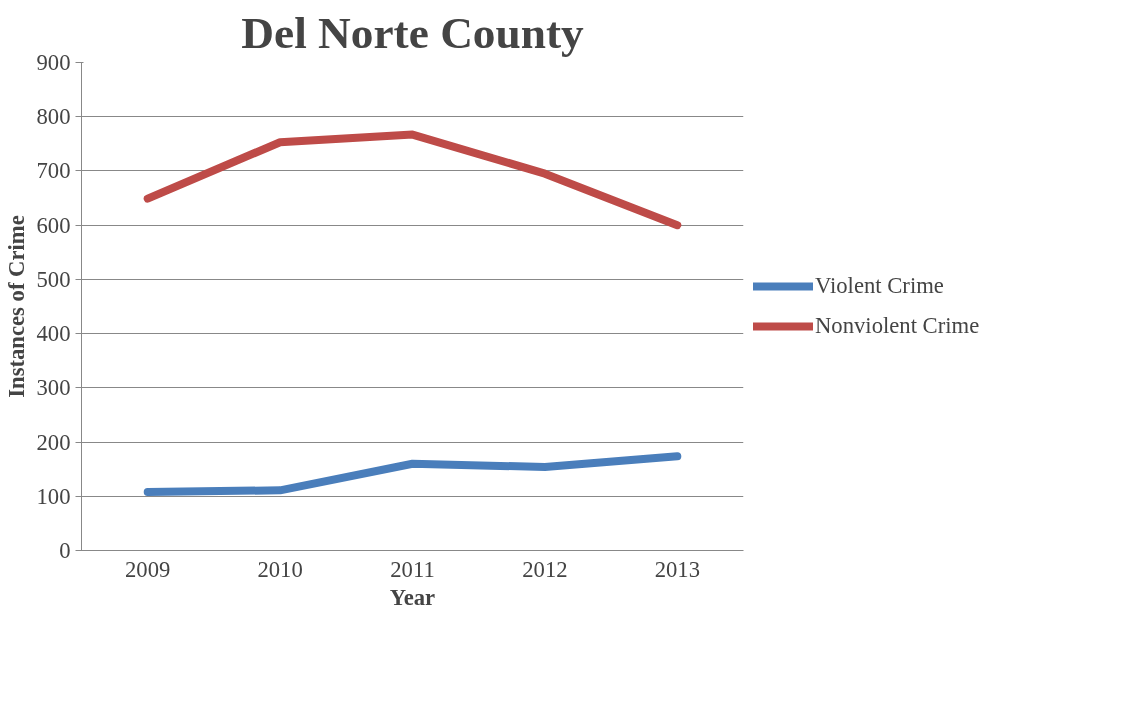 The image size is (1130, 724). Describe the element at coordinates (53, 171) in the screenshot. I see `y-tick-label: 700` at that location.